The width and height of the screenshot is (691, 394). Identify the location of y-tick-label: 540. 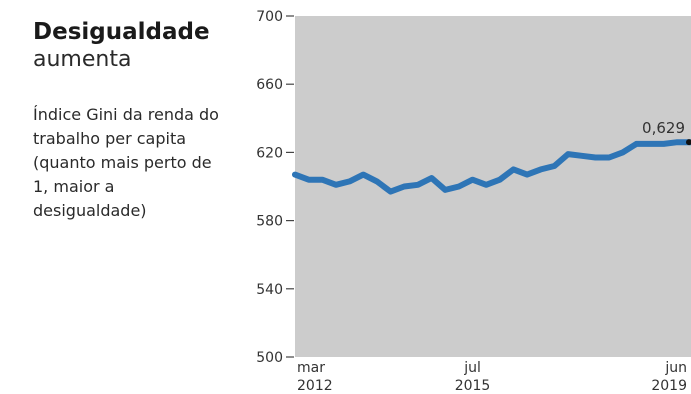
(269, 290).